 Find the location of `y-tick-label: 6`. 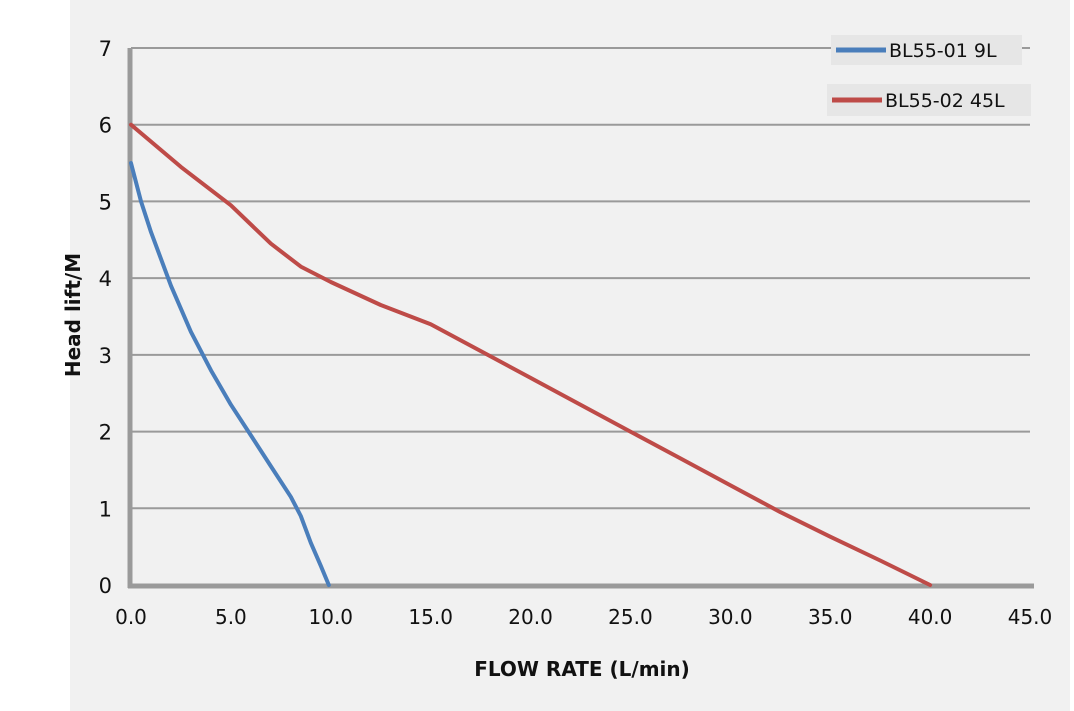

y-tick-label: 6 is located at coordinates (105, 126).